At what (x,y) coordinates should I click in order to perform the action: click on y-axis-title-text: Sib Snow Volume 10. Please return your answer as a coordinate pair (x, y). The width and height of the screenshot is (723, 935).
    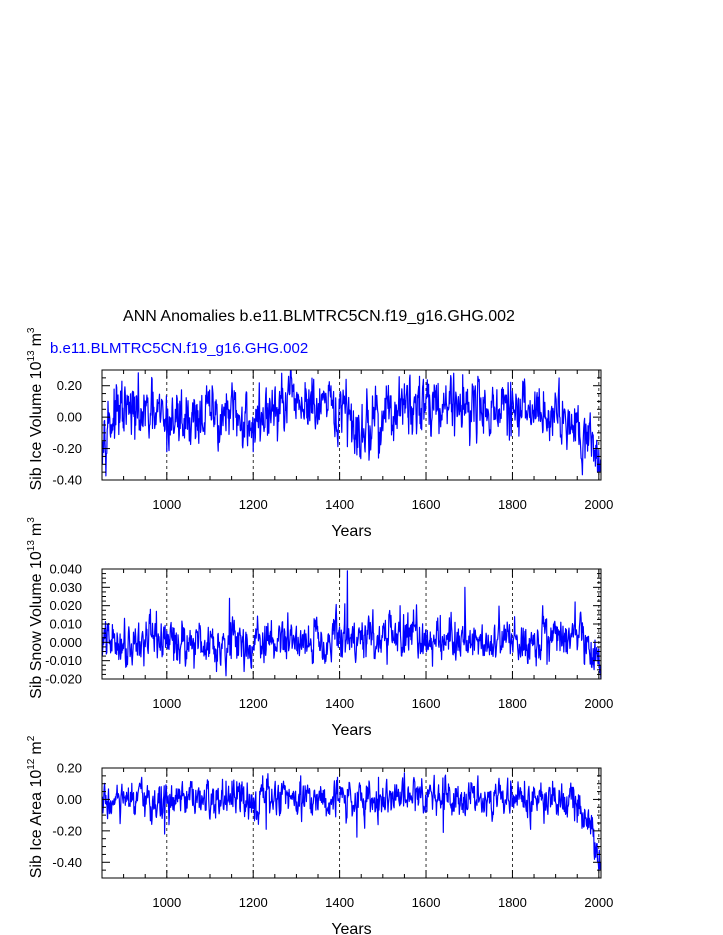
    Looking at the image, I should click on (36, 625).